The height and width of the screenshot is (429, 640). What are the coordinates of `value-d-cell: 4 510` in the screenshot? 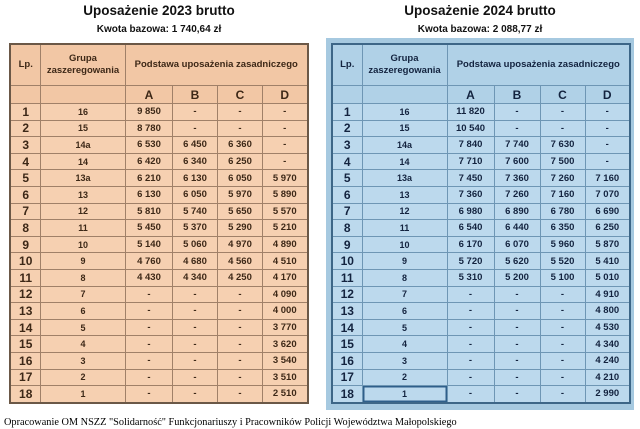 It's located at (285, 261).